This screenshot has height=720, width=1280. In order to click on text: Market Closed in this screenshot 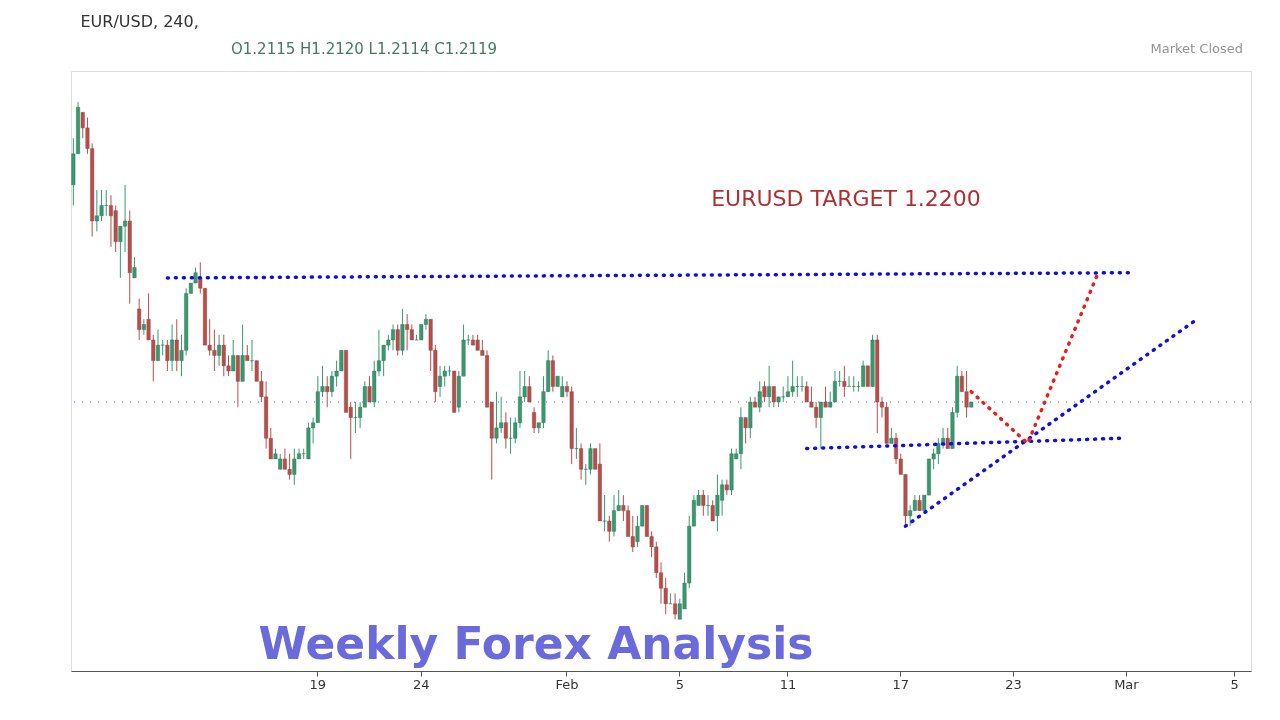, I will do `click(1196, 48)`.